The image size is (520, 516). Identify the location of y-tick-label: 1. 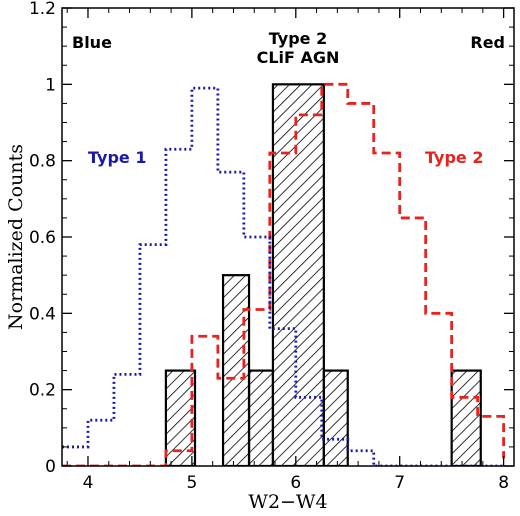
(50, 85).